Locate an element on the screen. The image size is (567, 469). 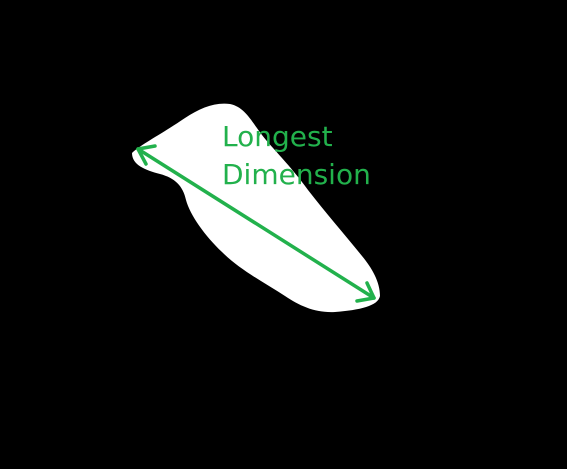
annotation-label: Longest Dimension is located at coordinates (296, 156).